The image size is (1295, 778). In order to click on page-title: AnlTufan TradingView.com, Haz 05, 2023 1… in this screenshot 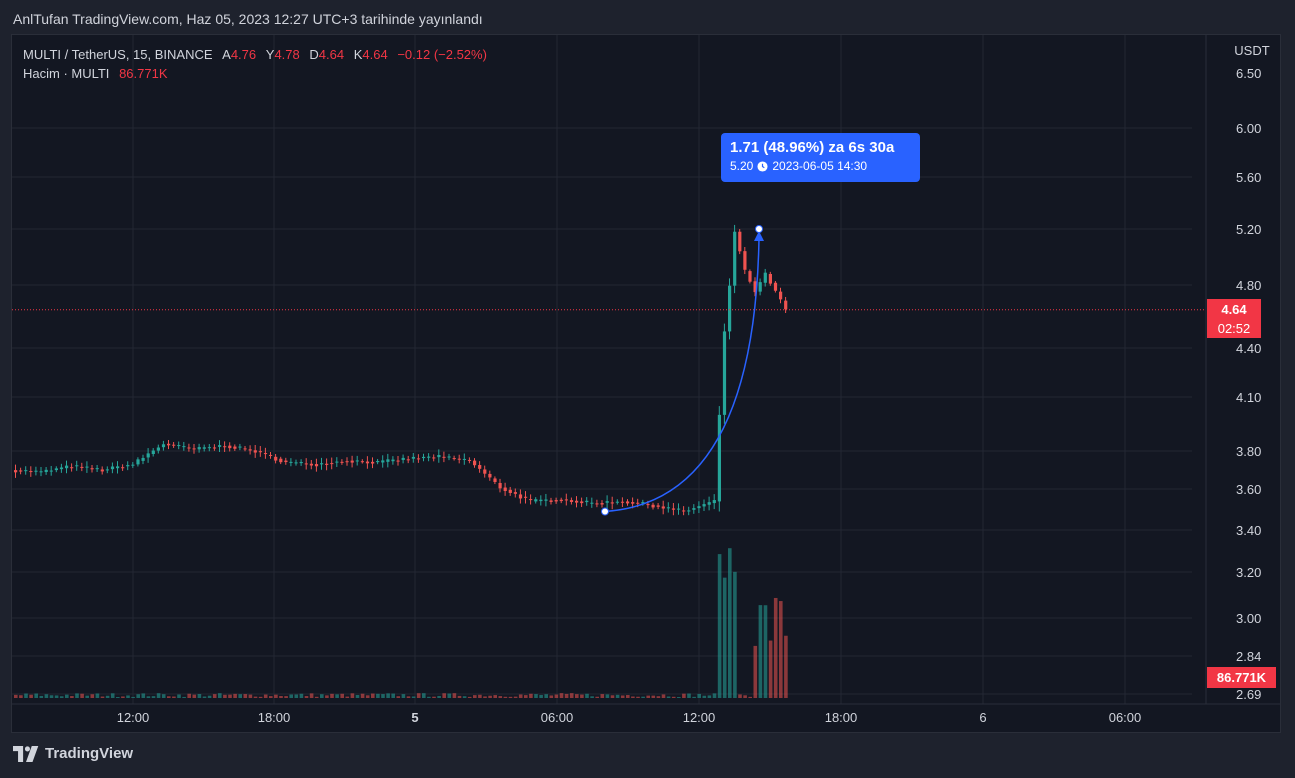, I will do `click(248, 19)`.